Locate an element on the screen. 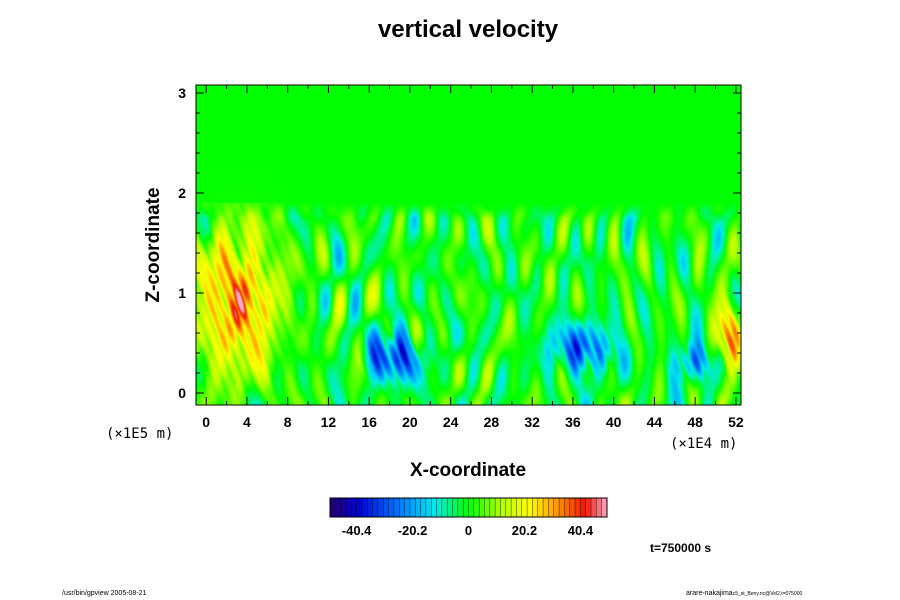 The image size is (900, 600). colorbar-tick-label: -40.4 is located at coordinates (357, 530).